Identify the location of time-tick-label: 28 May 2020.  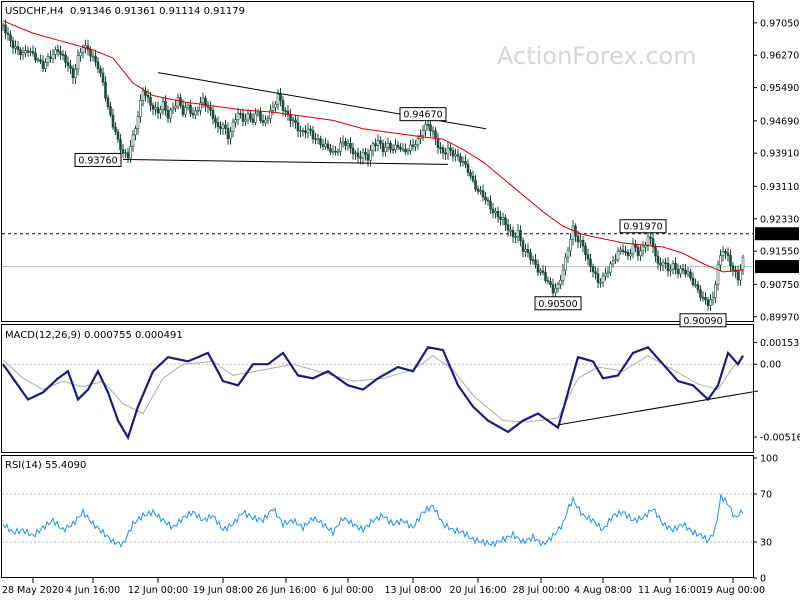
(33, 590).